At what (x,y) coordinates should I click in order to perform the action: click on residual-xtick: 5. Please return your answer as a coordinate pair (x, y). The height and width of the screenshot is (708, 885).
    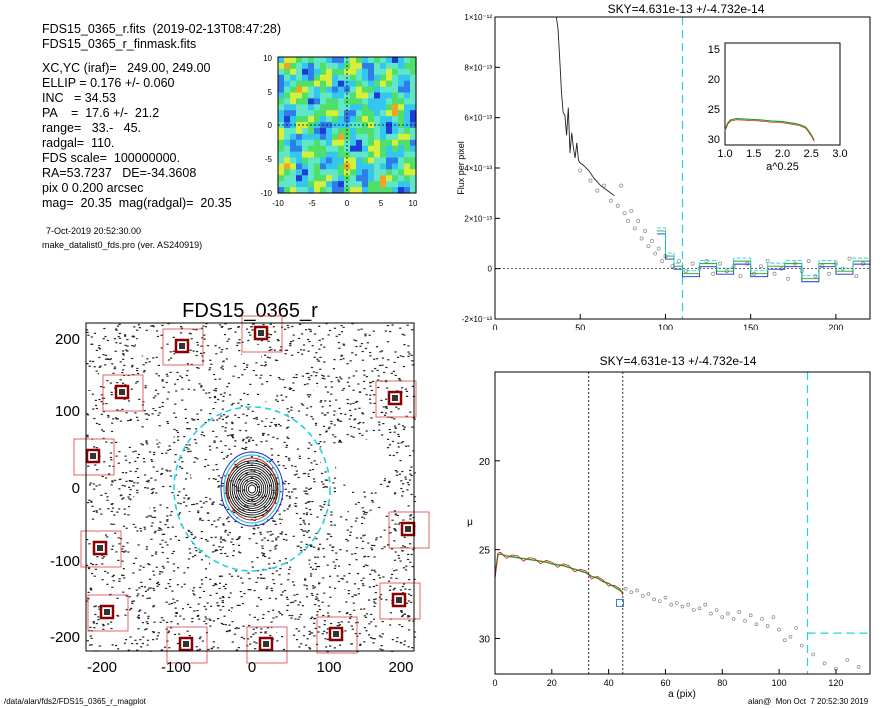
    Looking at the image, I should click on (381, 203).